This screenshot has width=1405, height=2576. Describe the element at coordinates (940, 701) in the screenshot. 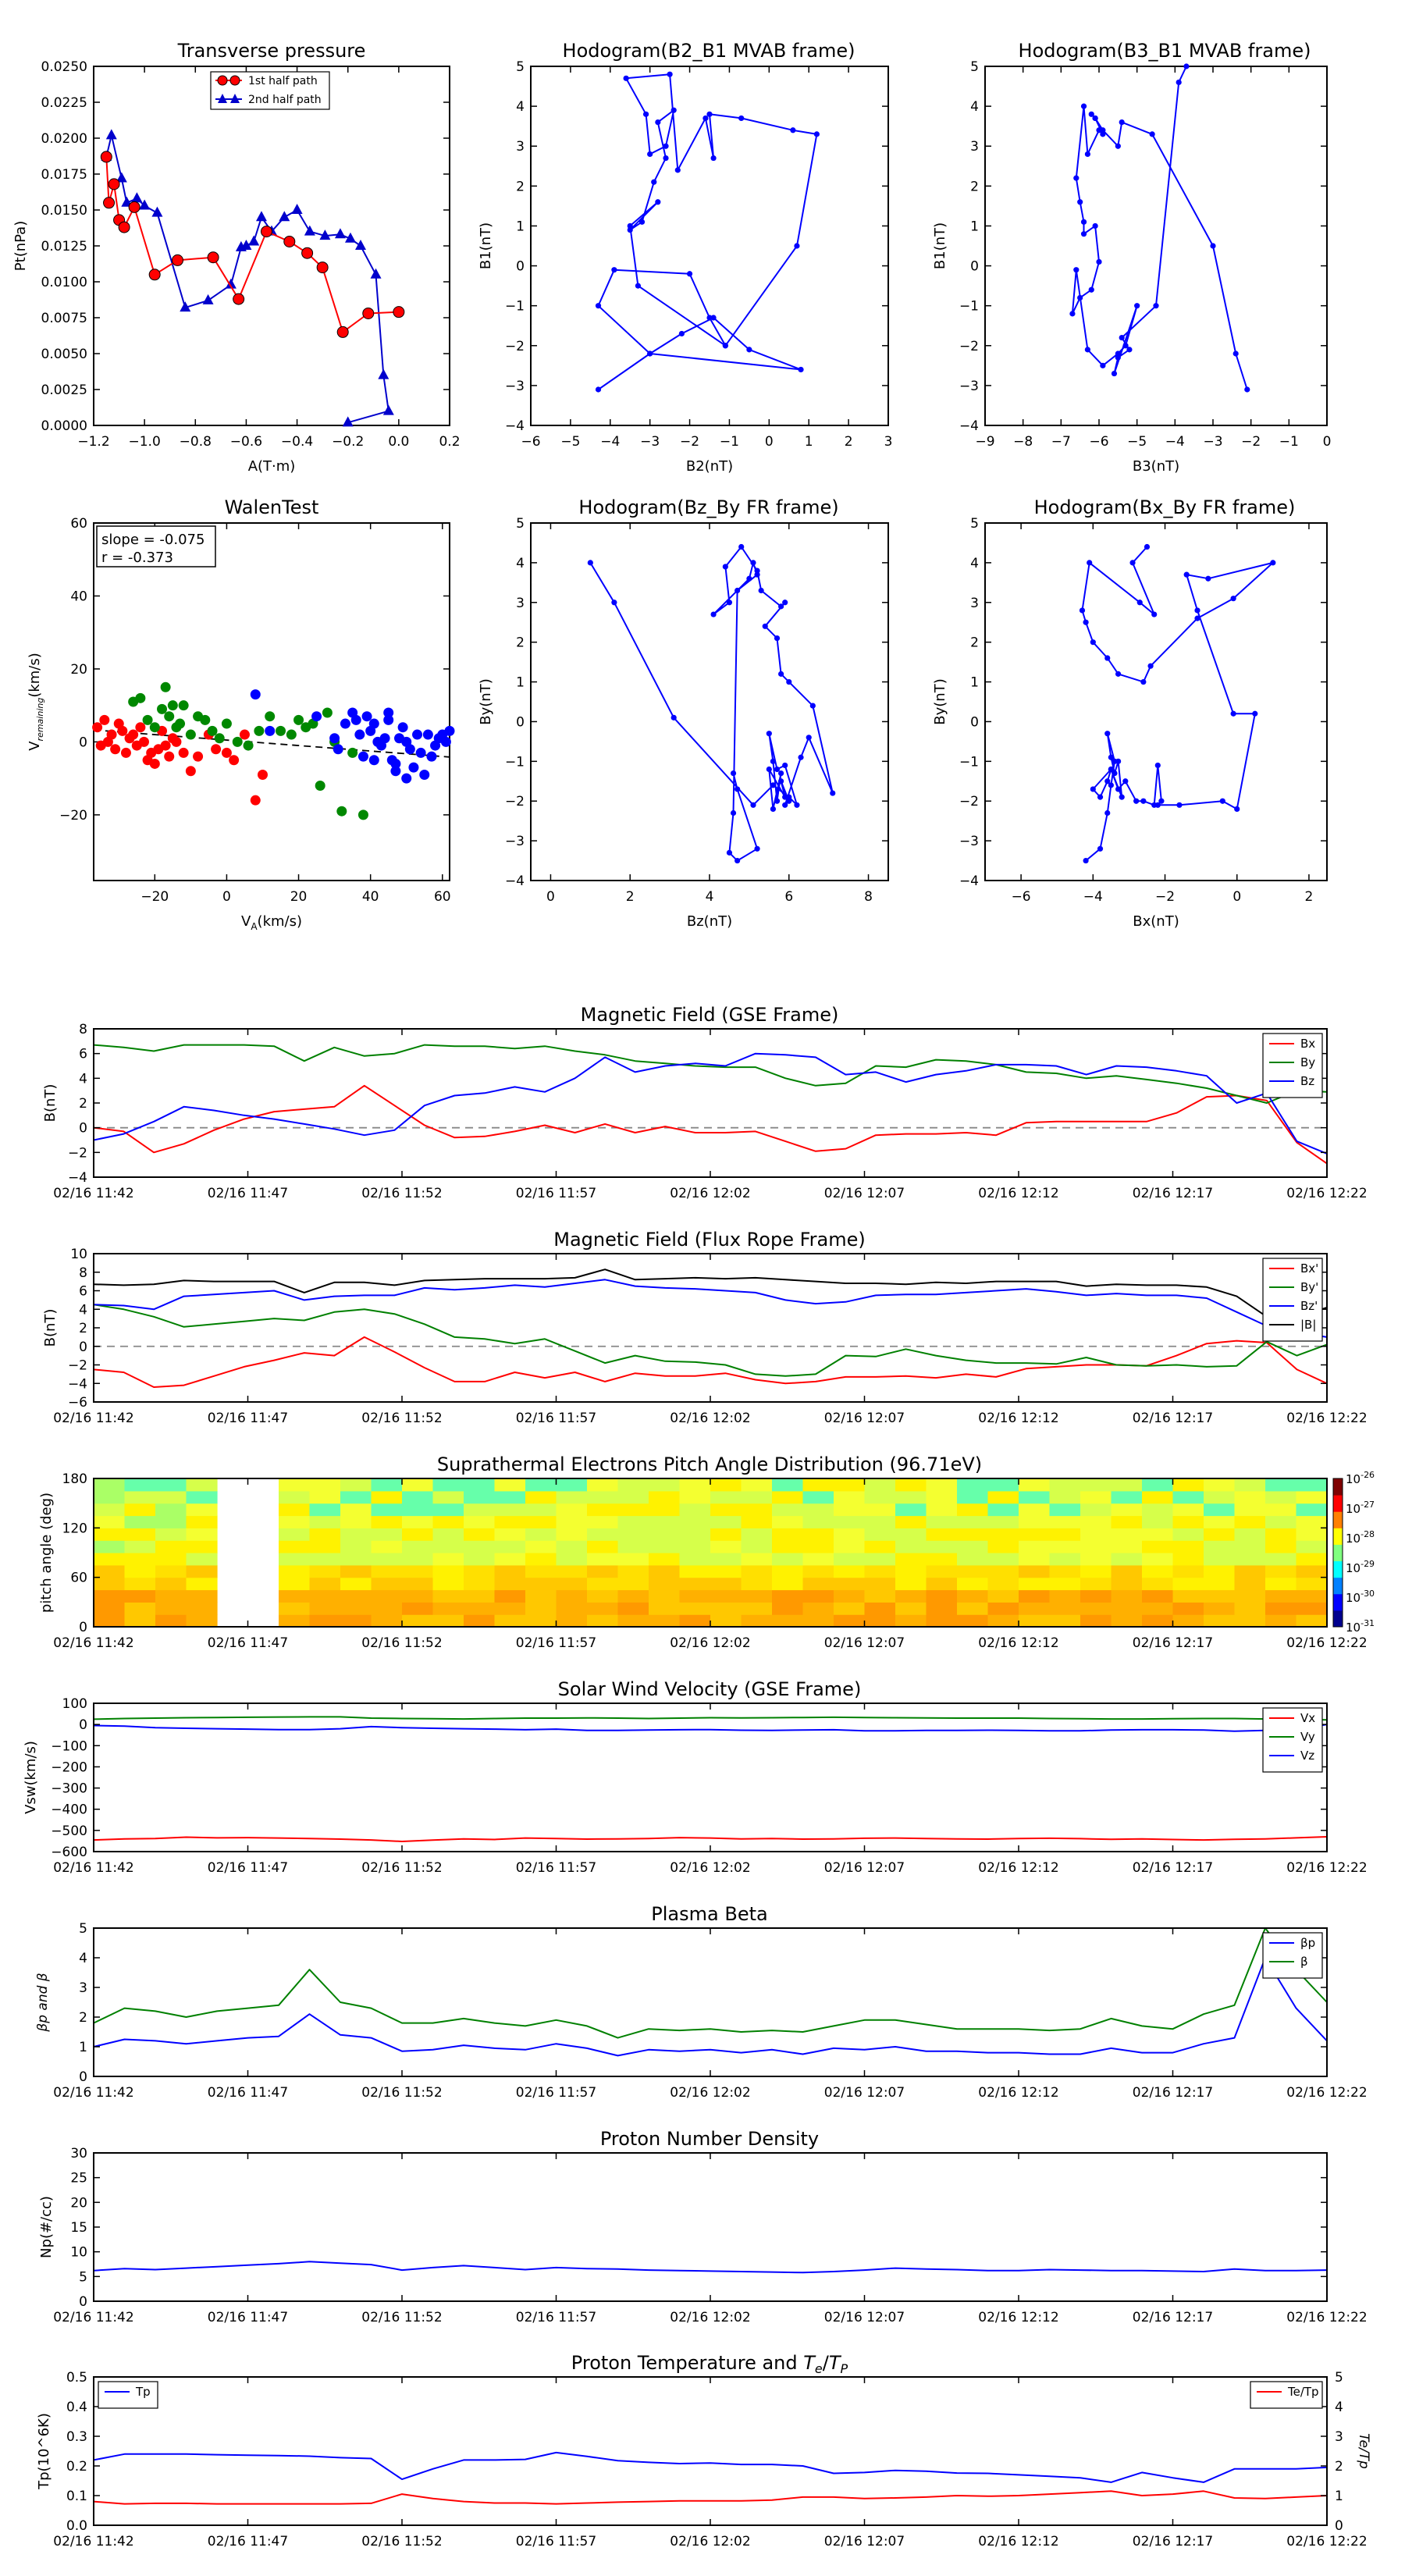

I see `y-axis-label: By(nT)` at that location.